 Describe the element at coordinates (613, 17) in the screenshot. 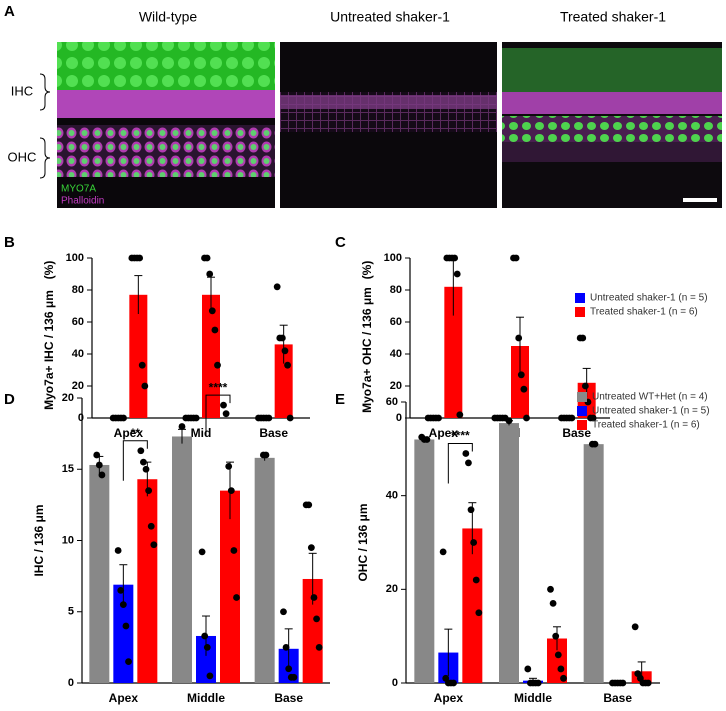

I see `column-title: Treated shaker-1` at that location.